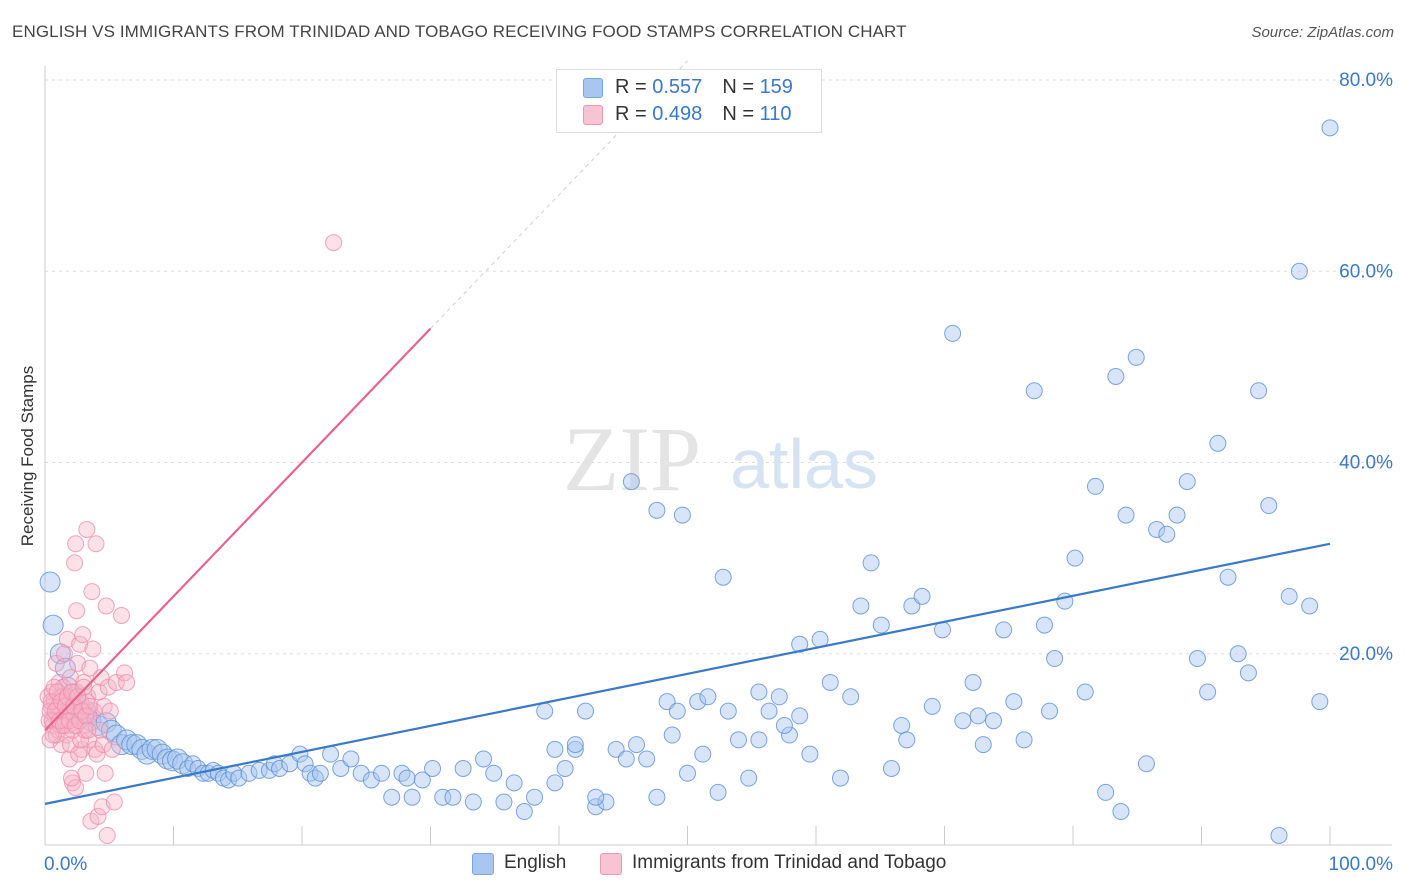 The height and width of the screenshot is (892, 1406). What do you see at coordinates (775, 114) in the screenshot?
I see `legend-n-value-trinidad: 110` at bounding box center [775, 114].